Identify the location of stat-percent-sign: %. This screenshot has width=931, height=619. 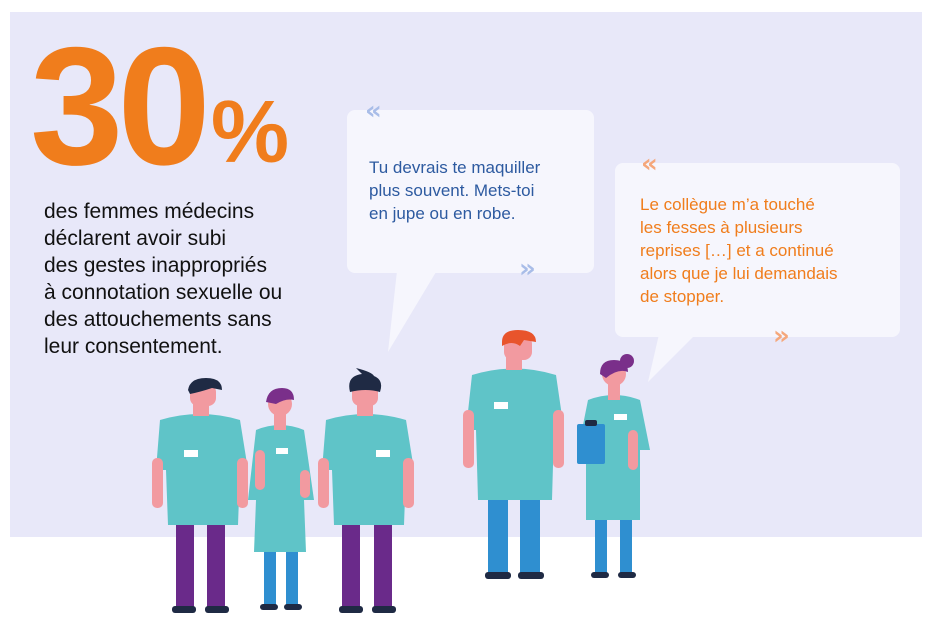
(250, 131).